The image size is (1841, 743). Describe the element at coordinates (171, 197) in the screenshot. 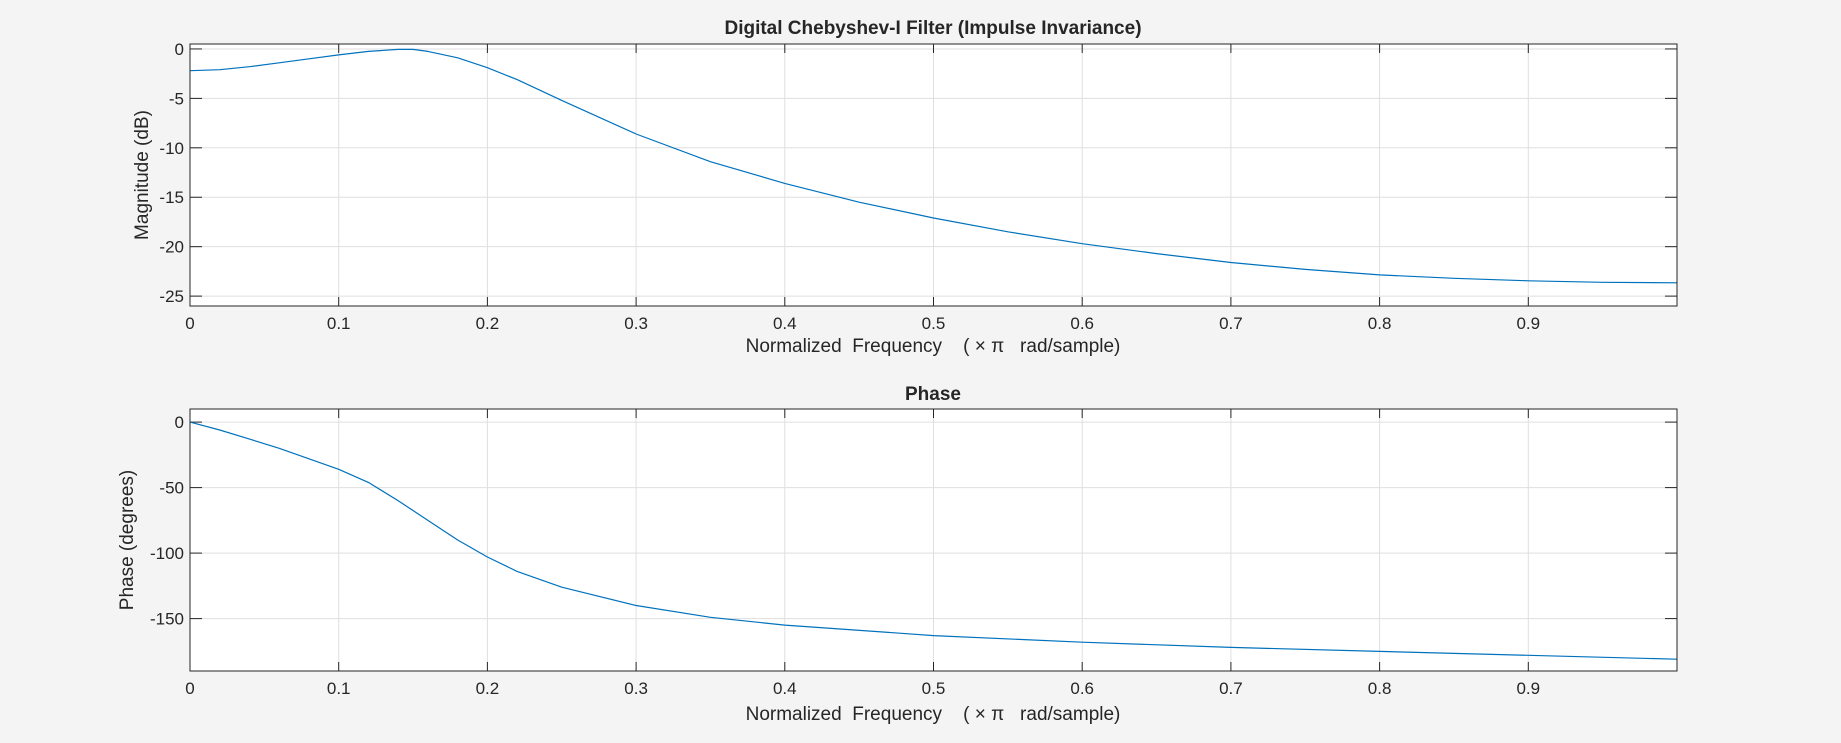

I see `magnitude-y-tick-label: -15` at that location.